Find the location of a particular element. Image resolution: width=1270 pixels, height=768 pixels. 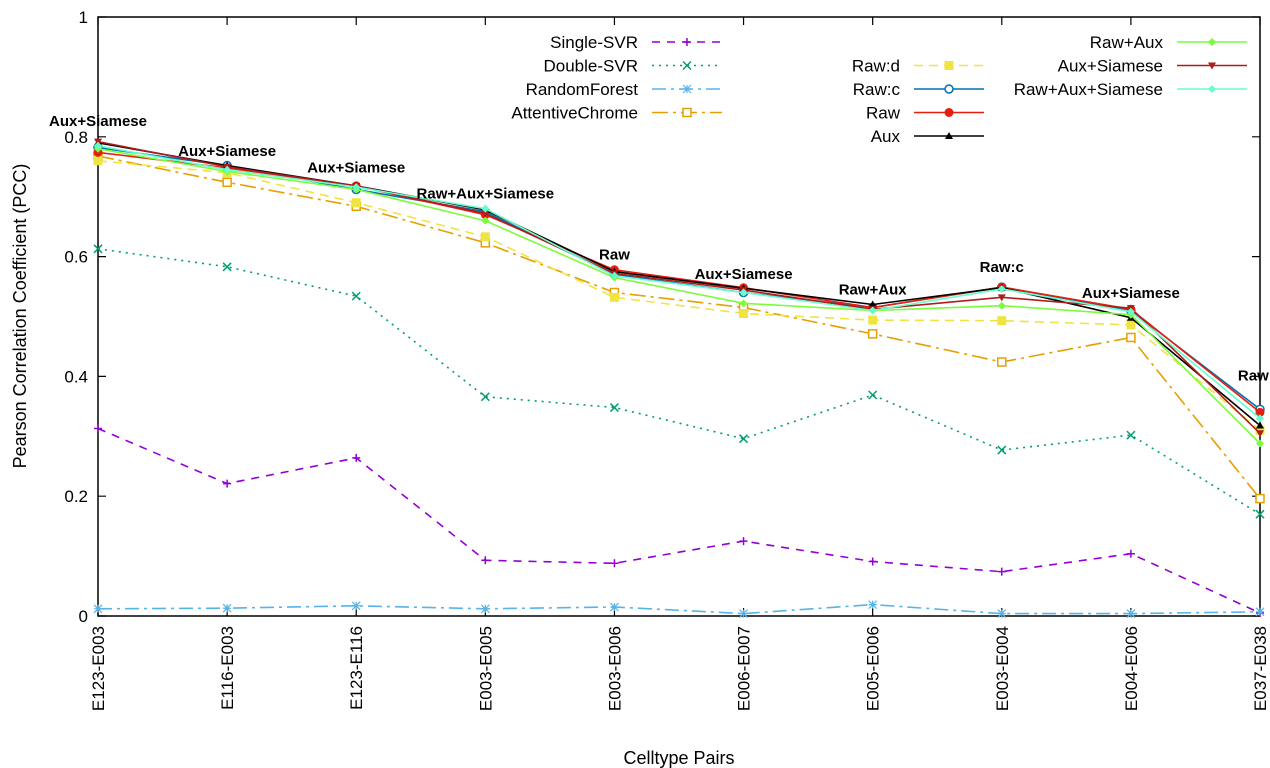

legend-item-raw-aux: Raw+Aux is located at coordinates (1168, 42).